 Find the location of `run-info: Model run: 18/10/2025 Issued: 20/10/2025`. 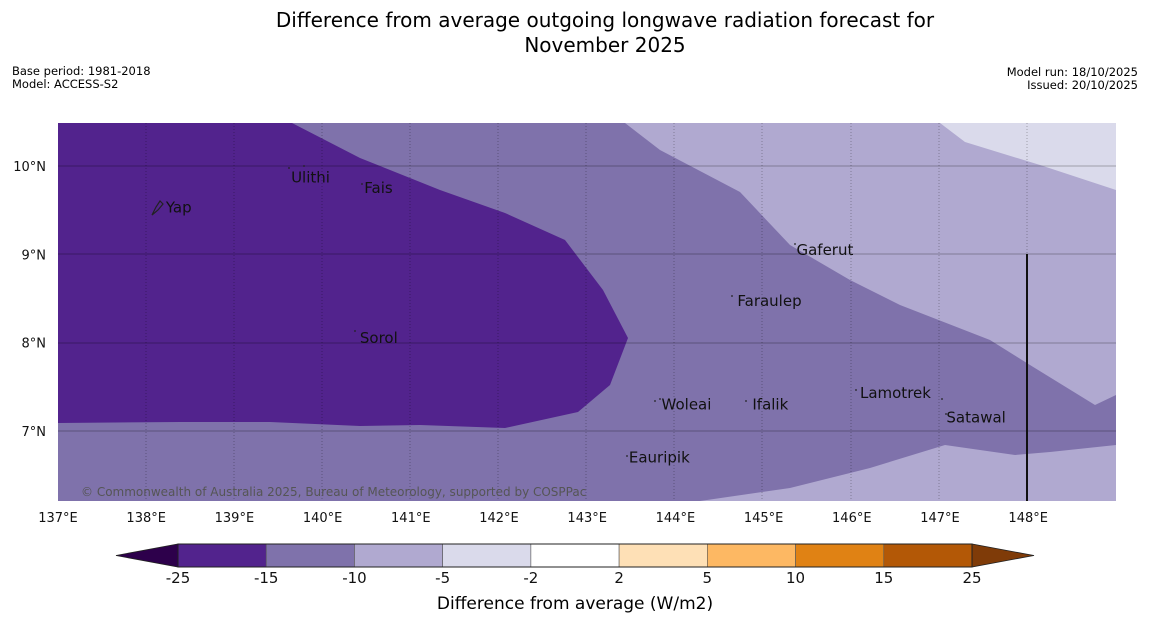

run-info: Model run: 18/10/2025 Issued: 20/10/2025 is located at coordinates (1072, 79).